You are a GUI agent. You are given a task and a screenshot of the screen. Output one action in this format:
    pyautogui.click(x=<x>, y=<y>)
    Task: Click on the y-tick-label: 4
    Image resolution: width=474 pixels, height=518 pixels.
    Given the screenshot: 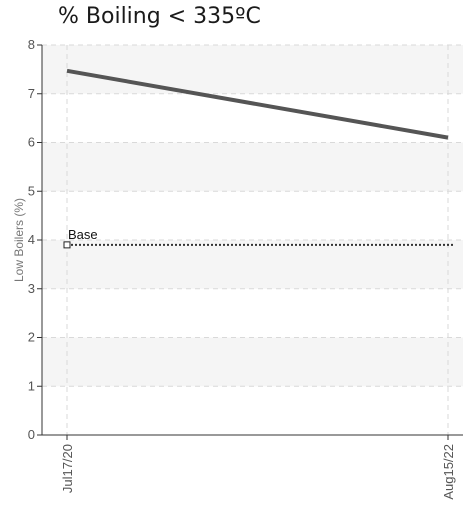 What is the action you would take?
    pyautogui.click(x=31, y=239)
    